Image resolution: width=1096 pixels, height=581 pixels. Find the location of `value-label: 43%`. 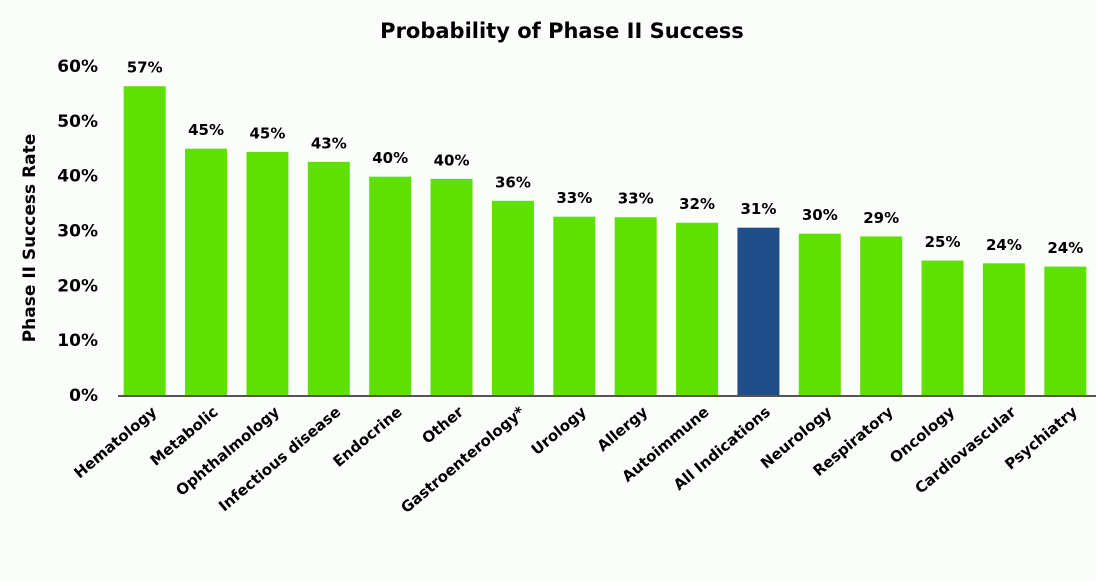

value-label: 43% is located at coordinates (329, 143).